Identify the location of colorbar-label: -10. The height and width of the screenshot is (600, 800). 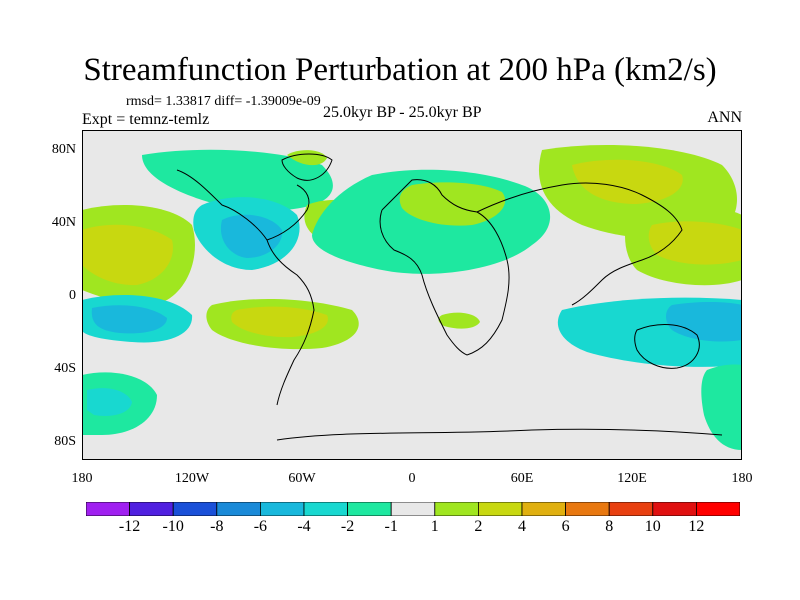
(173, 526).